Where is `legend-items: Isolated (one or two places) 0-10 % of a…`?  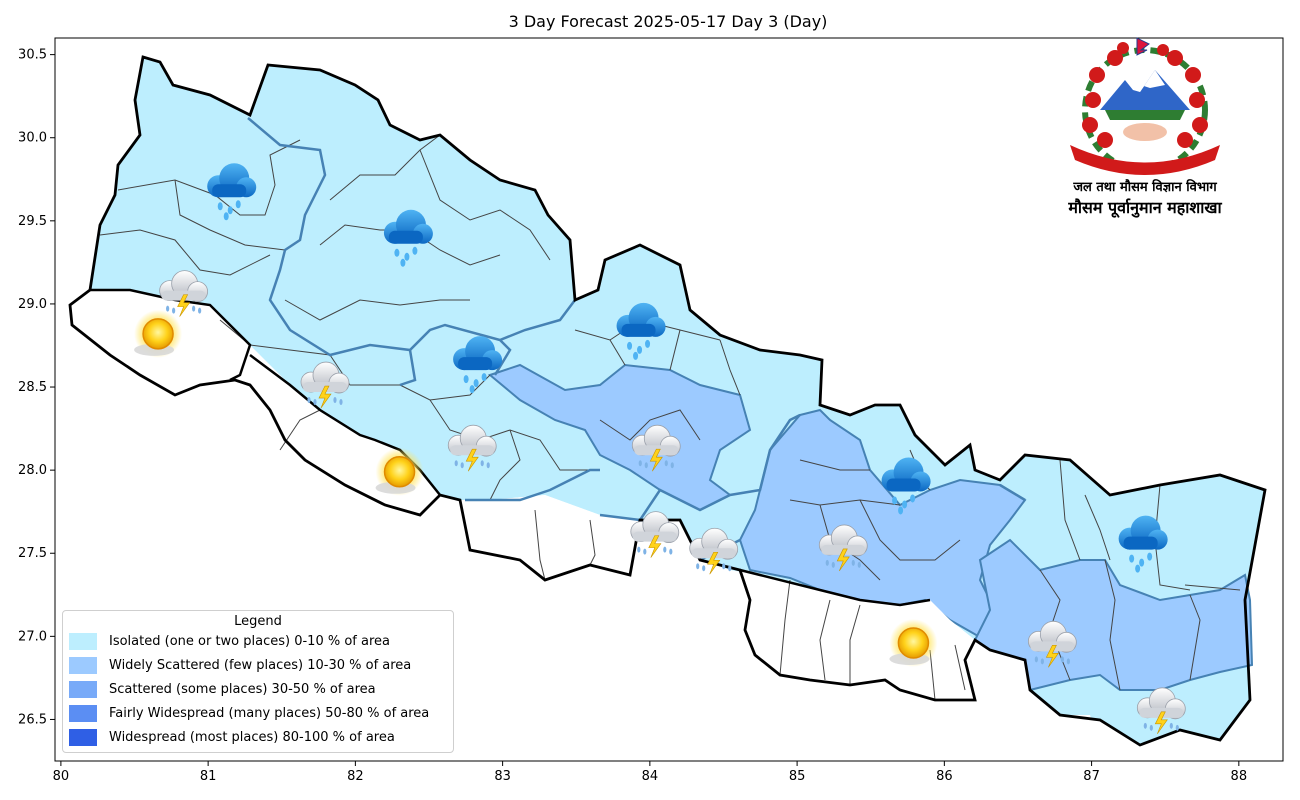 legend-items: Isolated (one or two places) 0-10 % of a… is located at coordinates (258, 689).